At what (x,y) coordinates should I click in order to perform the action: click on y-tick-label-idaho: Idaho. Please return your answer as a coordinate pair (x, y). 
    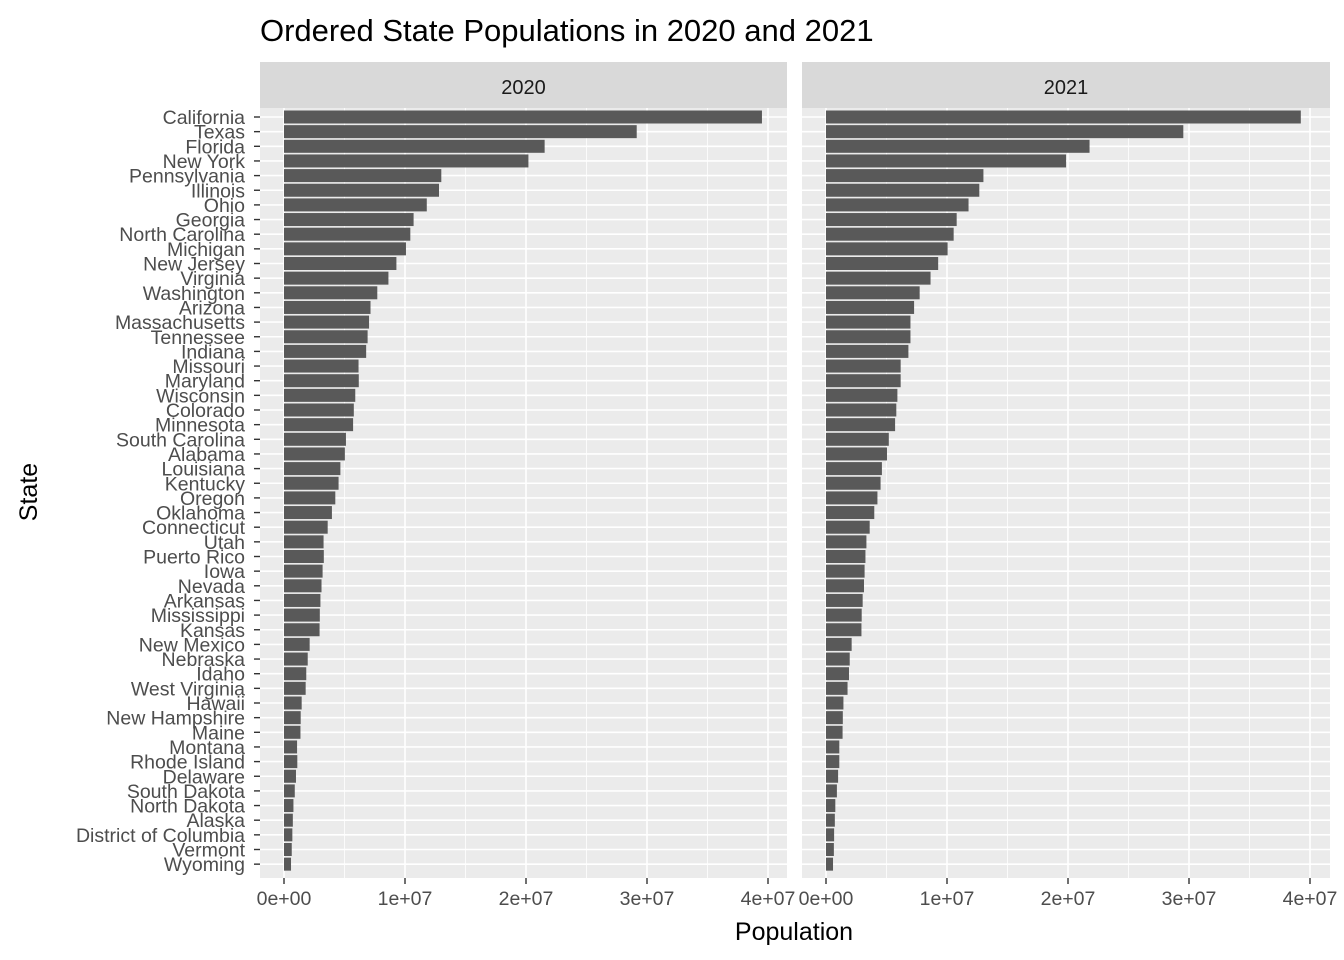
    Looking at the image, I should click on (220, 675).